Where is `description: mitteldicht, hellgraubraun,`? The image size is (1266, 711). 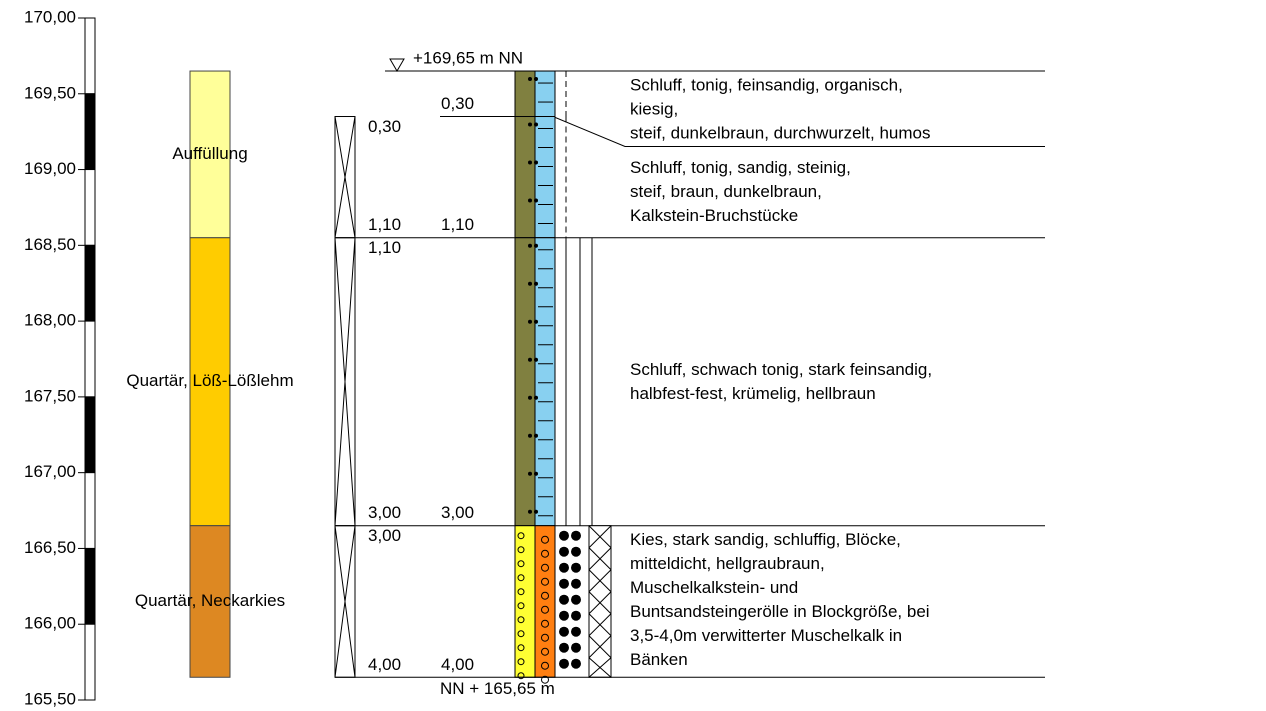
description: mitteldicht, hellgraubraun, is located at coordinates (727, 563).